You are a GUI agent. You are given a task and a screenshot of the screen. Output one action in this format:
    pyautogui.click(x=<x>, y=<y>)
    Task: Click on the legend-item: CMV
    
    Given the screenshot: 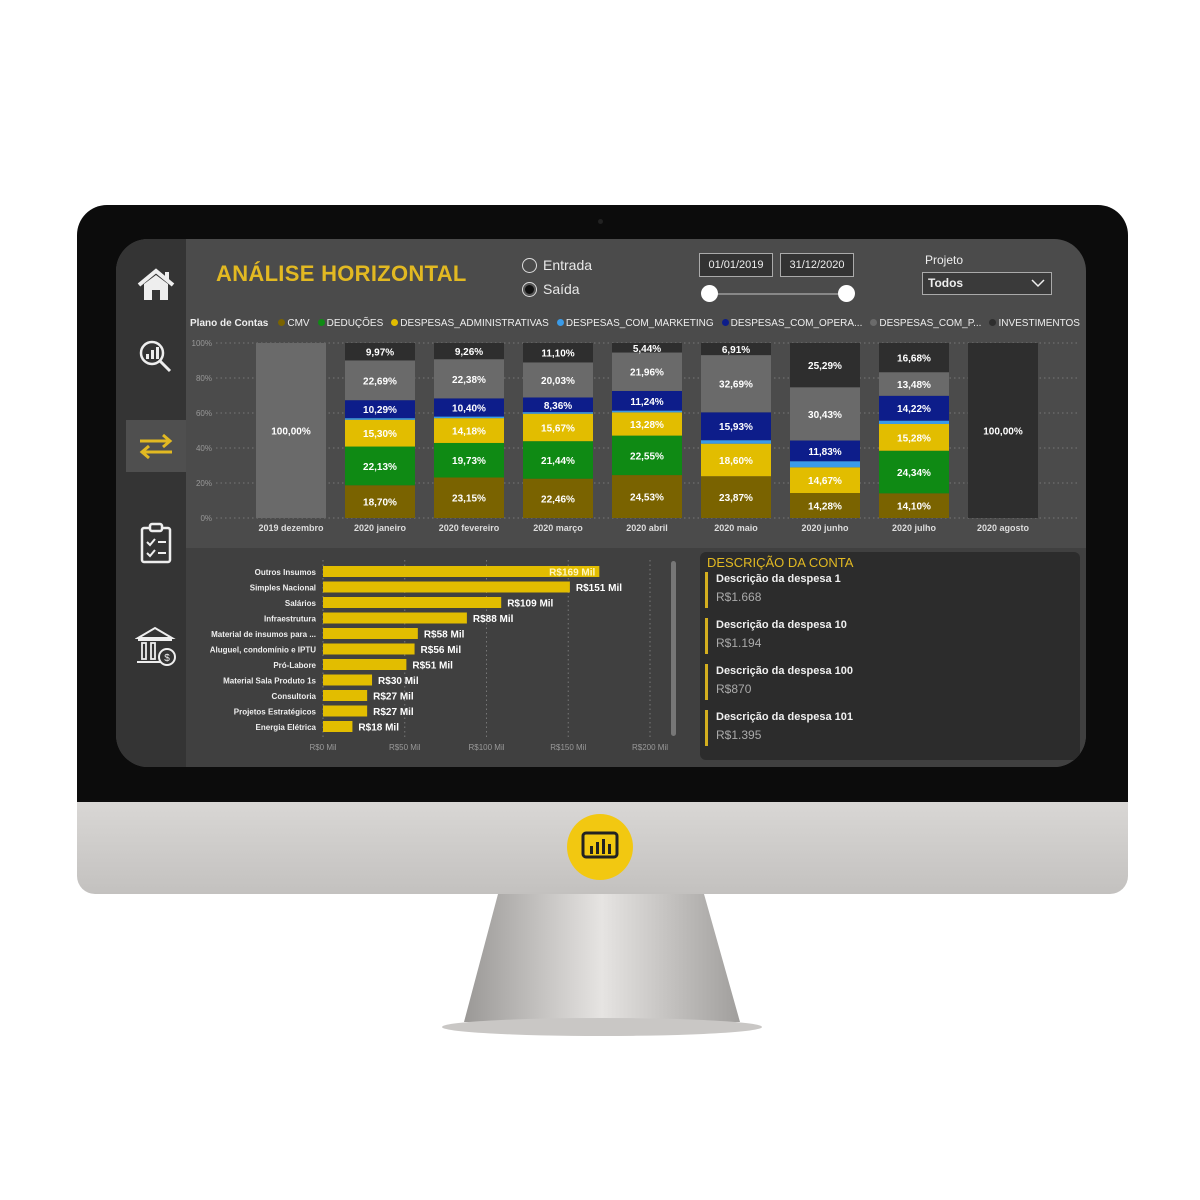 What is the action you would take?
    pyautogui.click(x=294, y=323)
    